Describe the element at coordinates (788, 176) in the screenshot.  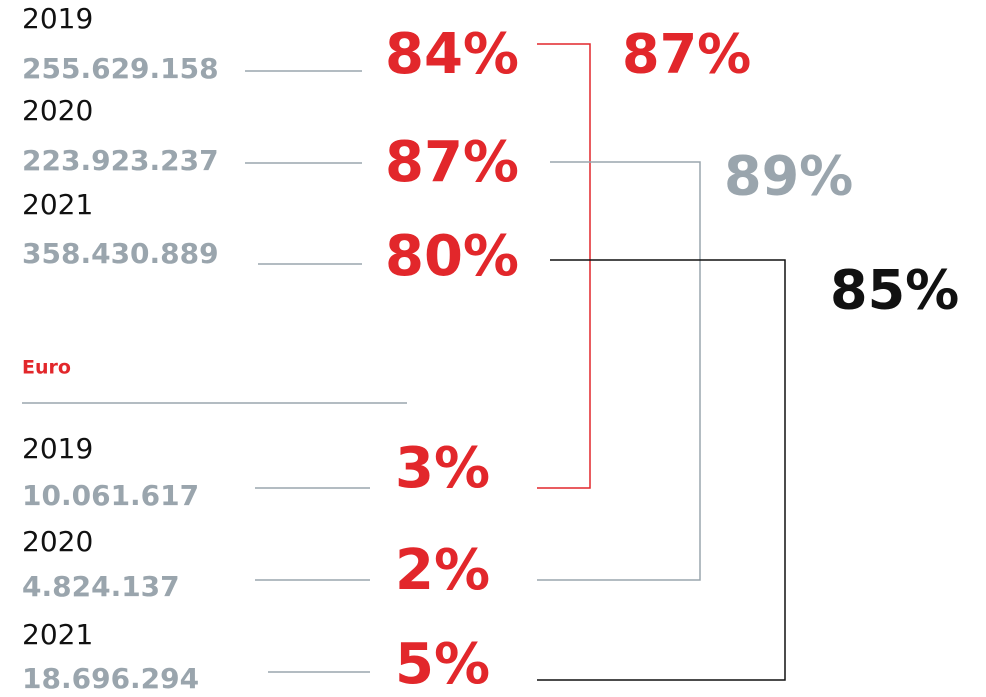
I see `total: 89%` at that location.